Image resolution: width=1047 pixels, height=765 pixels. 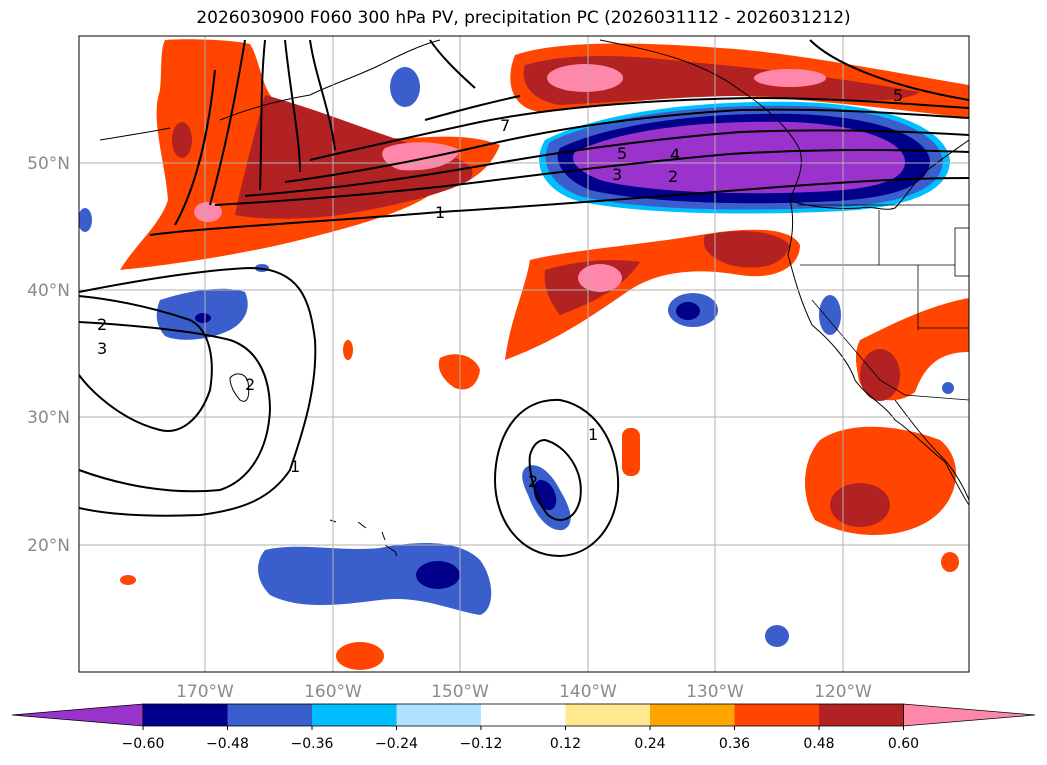 What do you see at coordinates (481, 744) in the screenshot?
I see `colorbar-tick-label: −0.12` at bounding box center [481, 744].